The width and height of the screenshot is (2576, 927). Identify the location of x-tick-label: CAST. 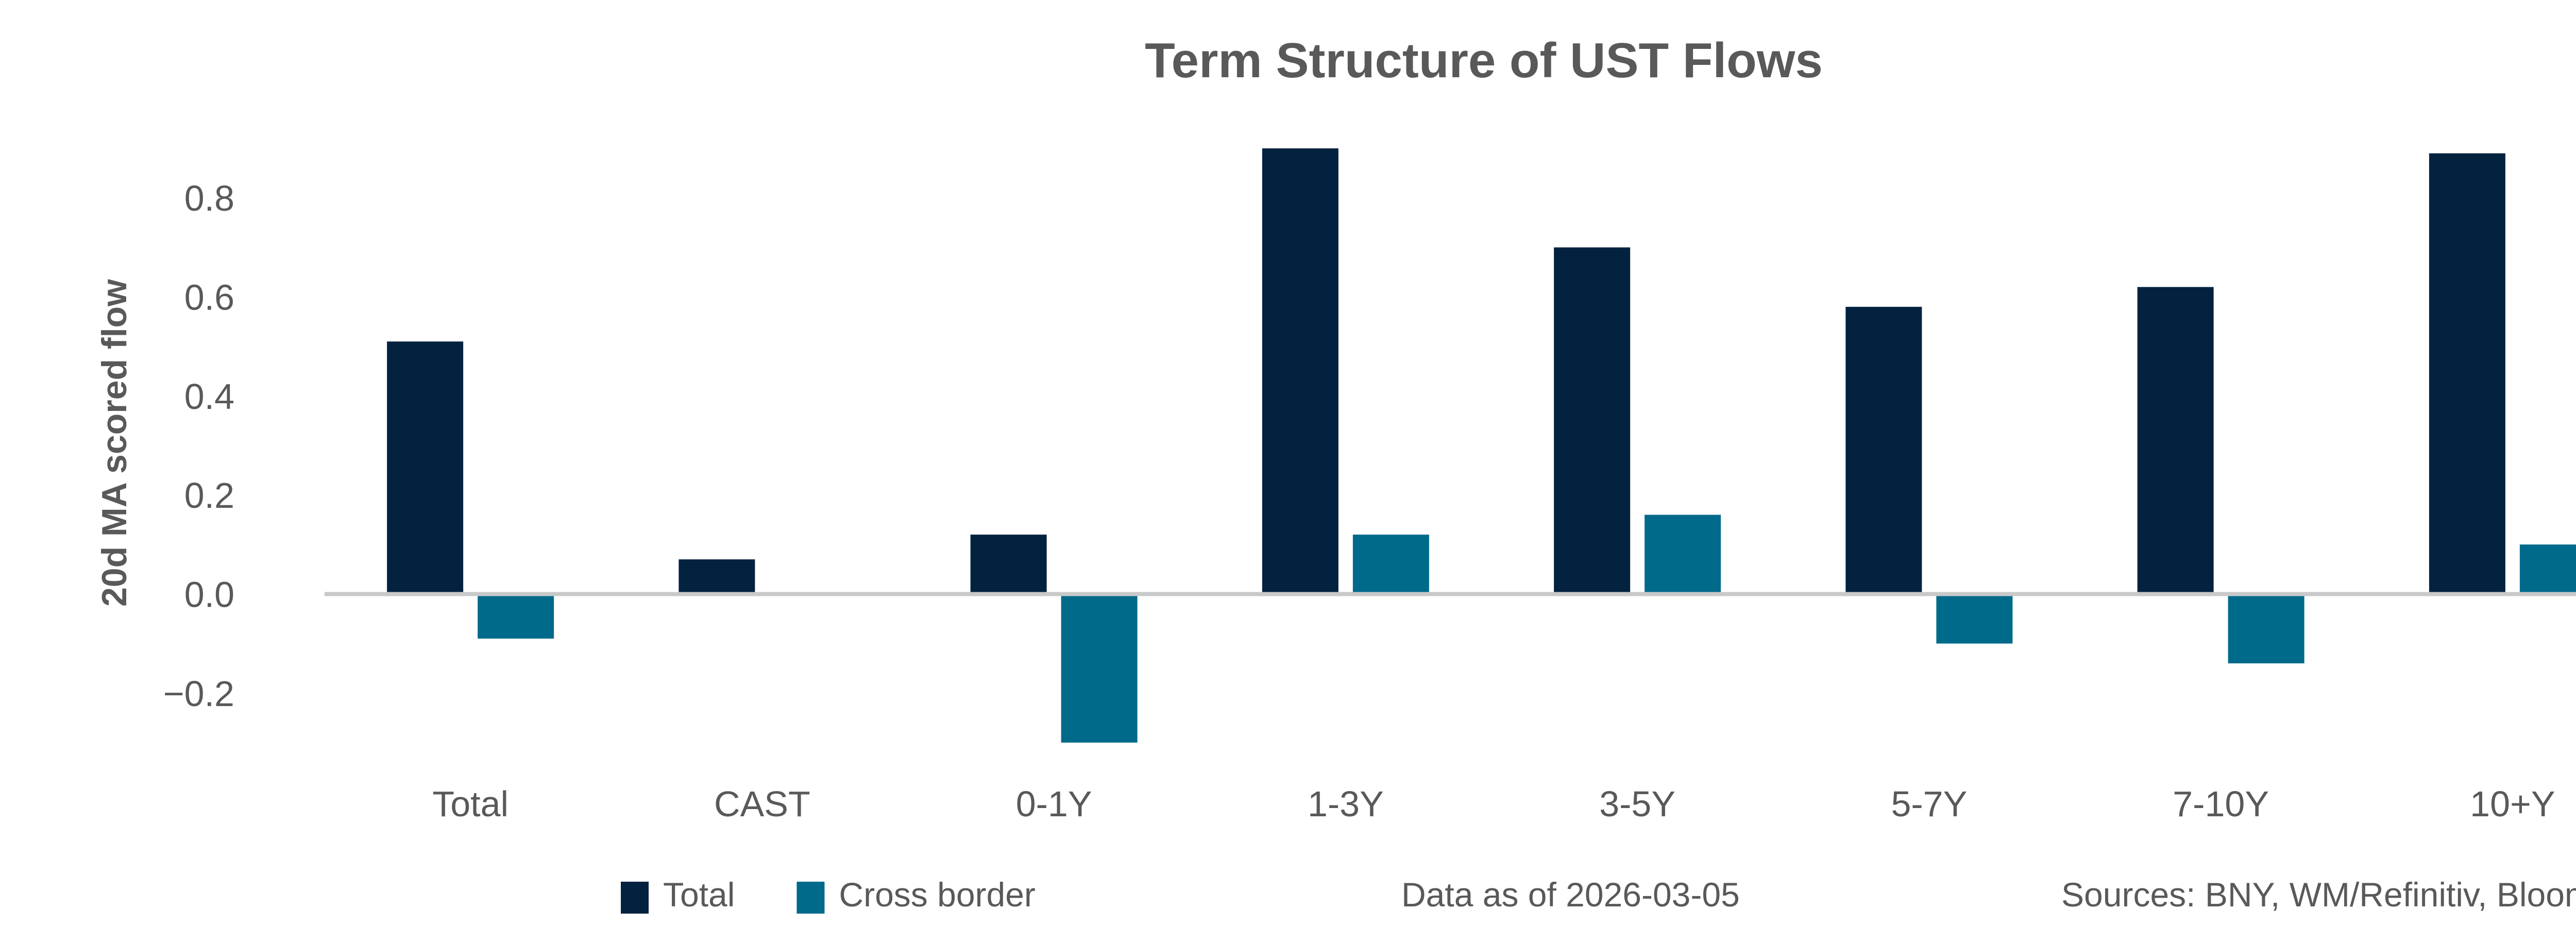
(762, 804).